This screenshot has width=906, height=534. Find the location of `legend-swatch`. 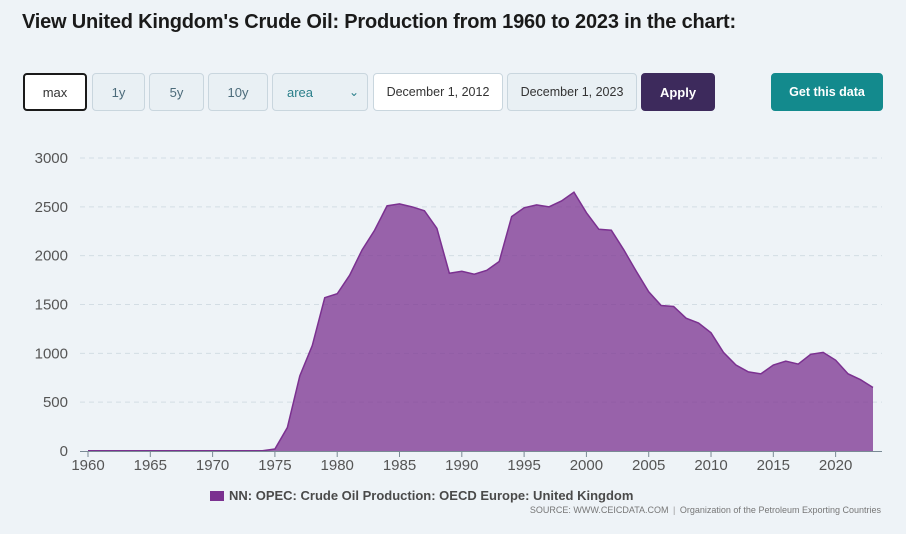

legend-swatch is located at coordinates (217, 495).